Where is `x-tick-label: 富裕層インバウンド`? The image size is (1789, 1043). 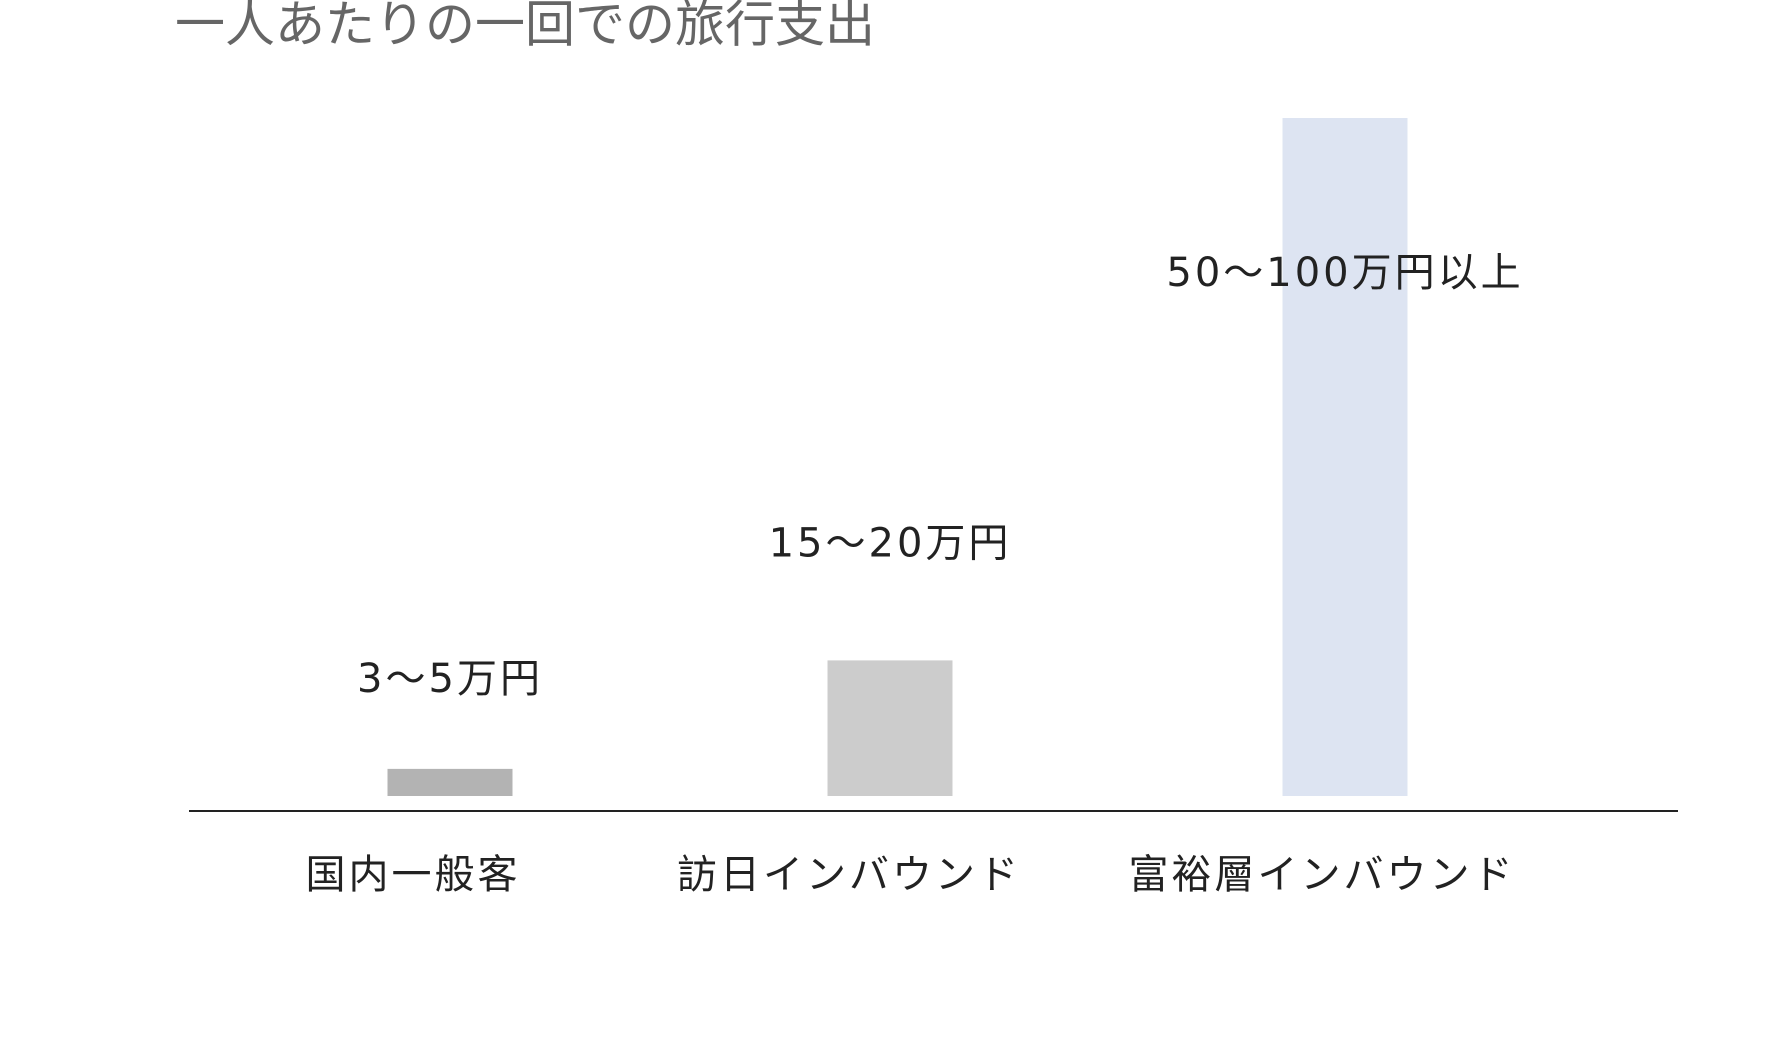
x-tick-label: 富裕層インバウンド is located at coordinates (1322, 875).